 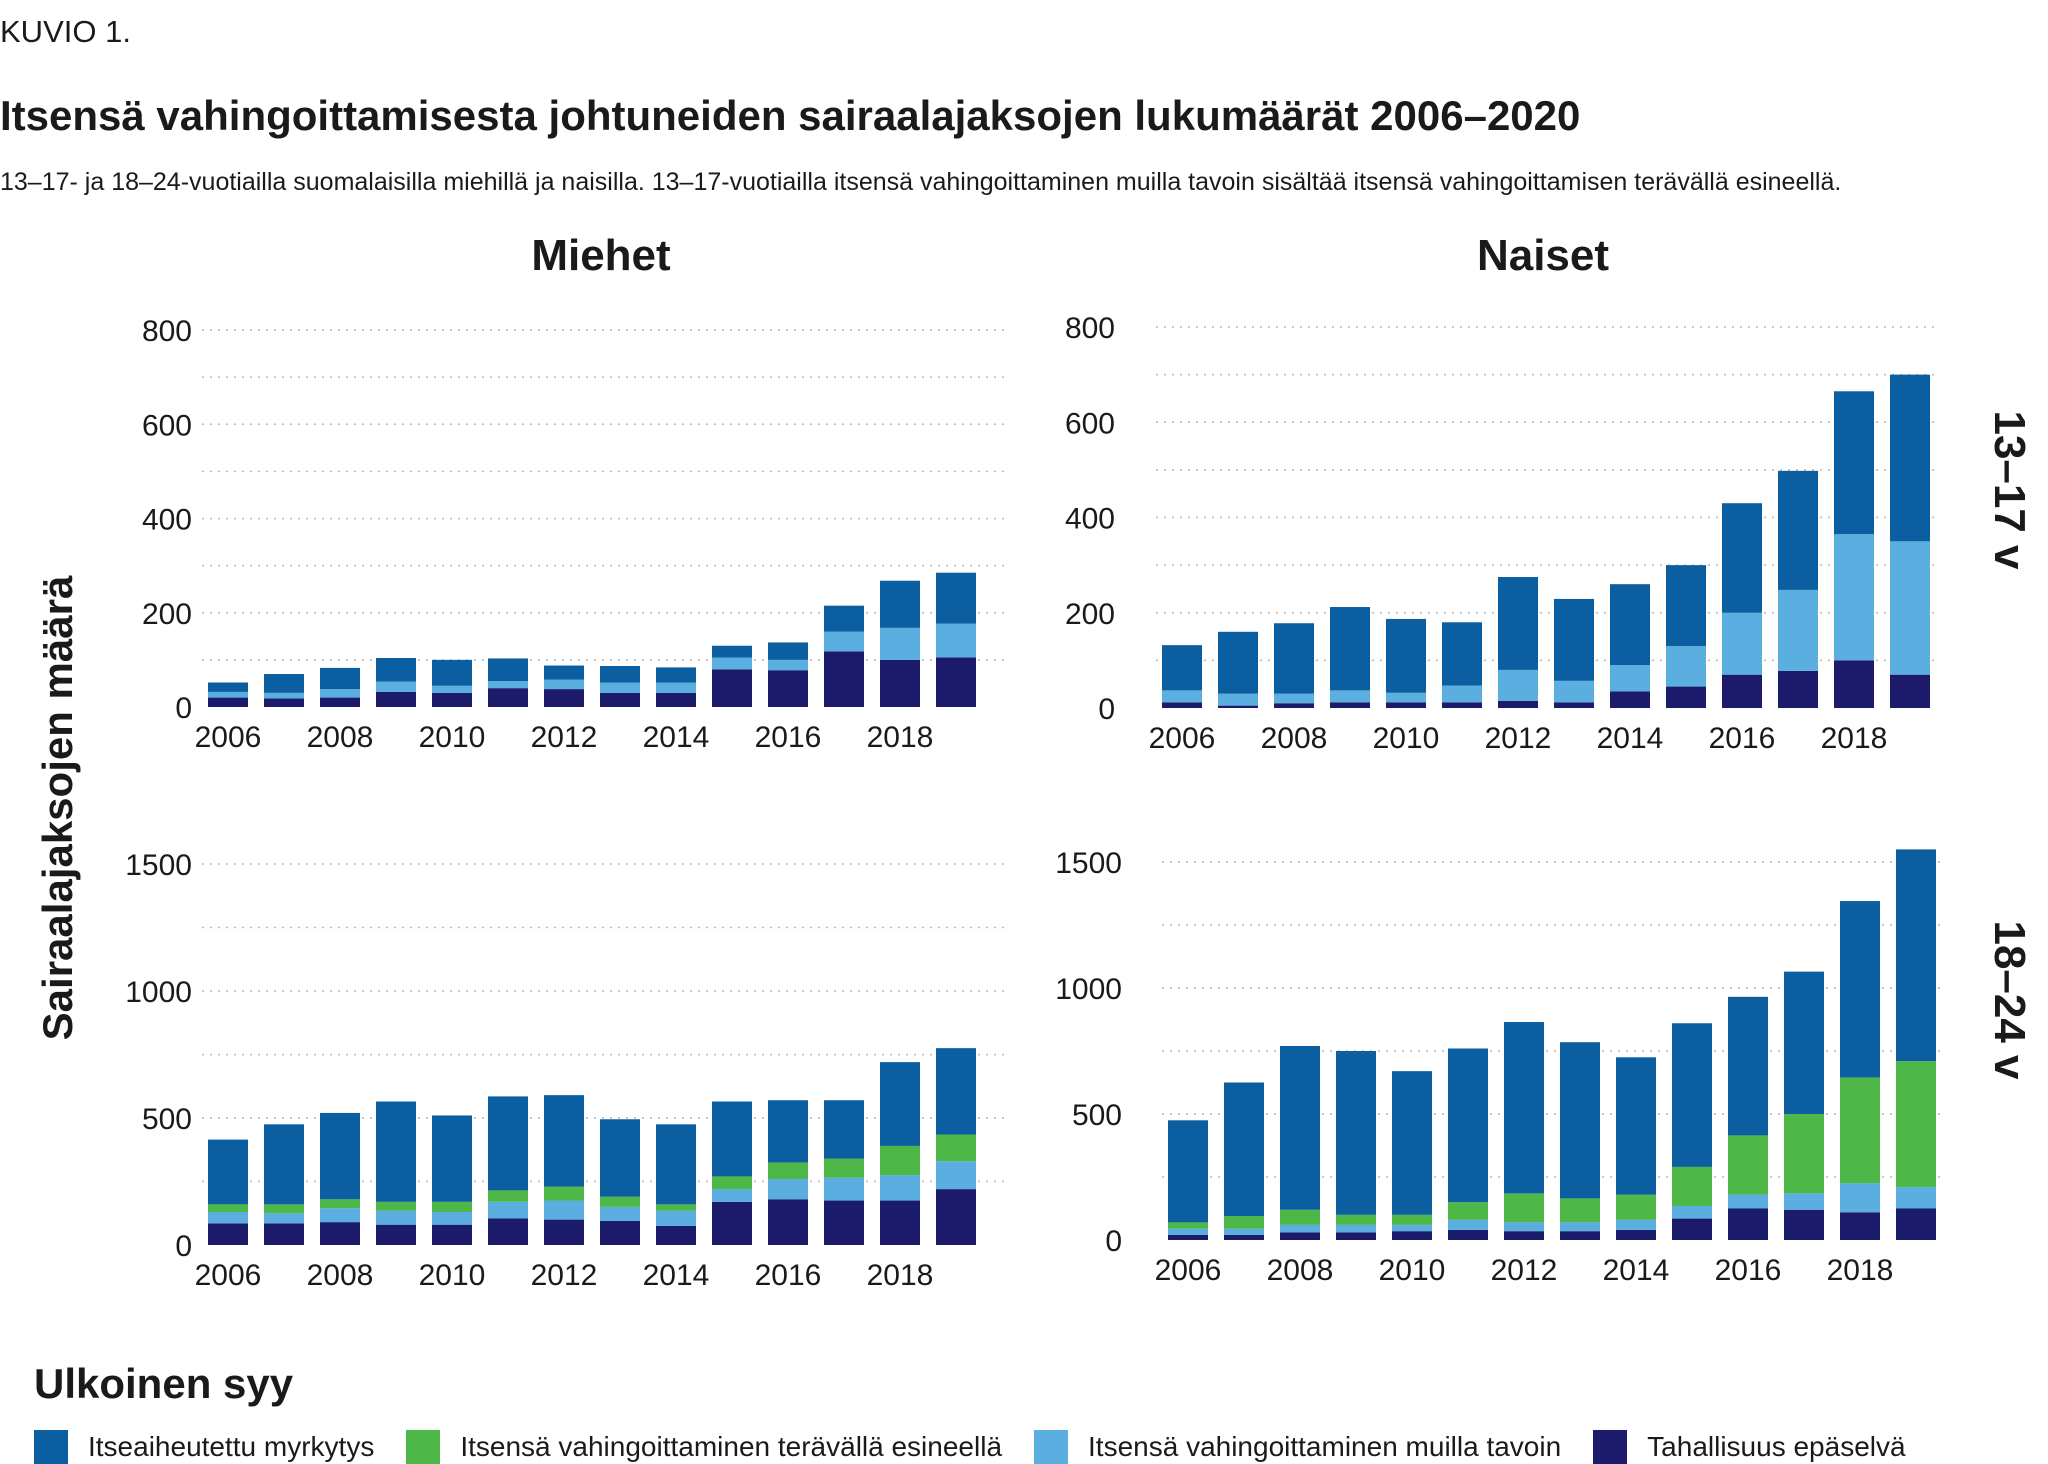 I want to click on legend-item: Tahallisuus epäselvä, so click(x=1749, y=1447).